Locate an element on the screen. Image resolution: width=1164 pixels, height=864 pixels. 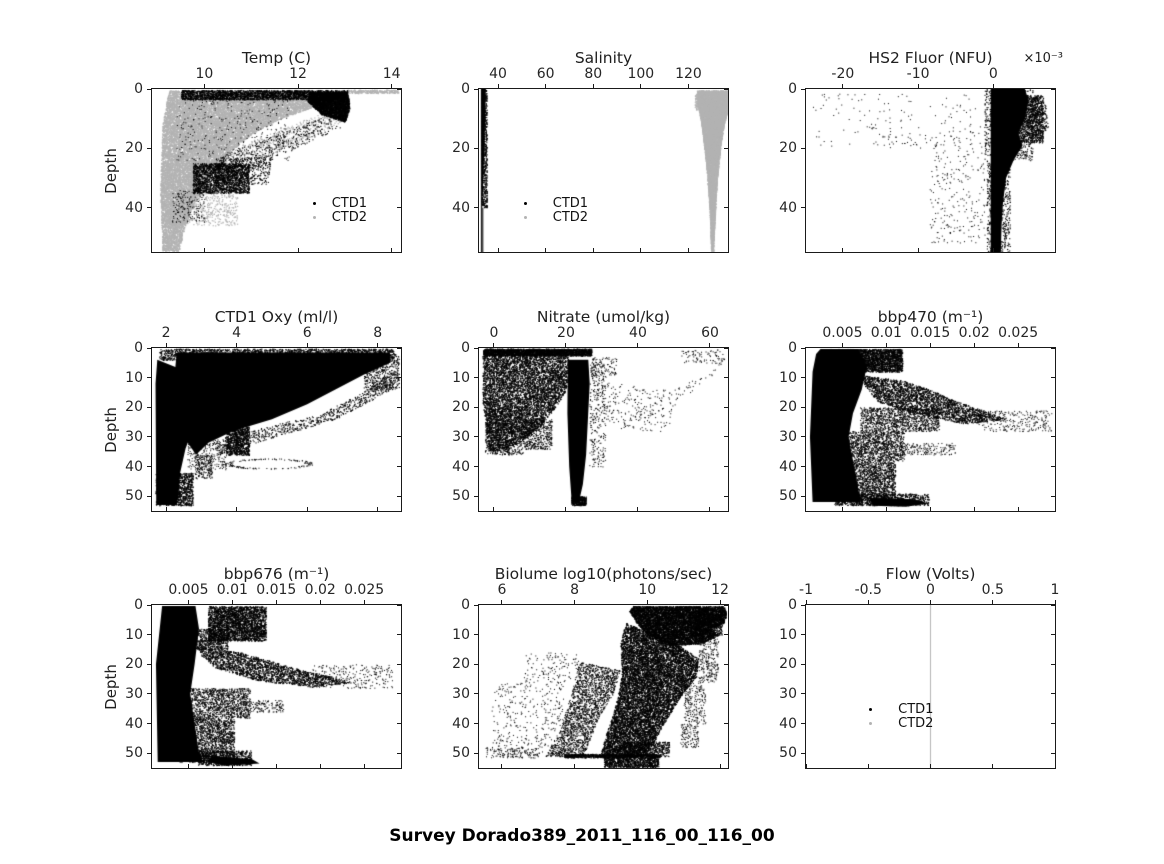
axis-scale-label: ×10⁻³ is located at coordinates (1043, 58).